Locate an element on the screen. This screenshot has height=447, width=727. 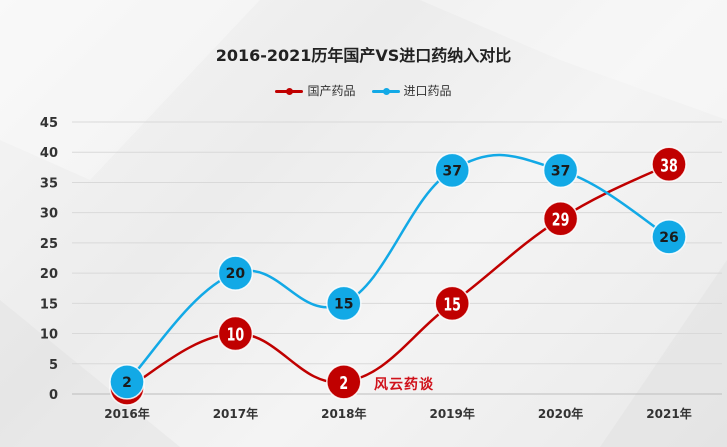
data-label-domestic: 29 is located at coordinates (561, 219).